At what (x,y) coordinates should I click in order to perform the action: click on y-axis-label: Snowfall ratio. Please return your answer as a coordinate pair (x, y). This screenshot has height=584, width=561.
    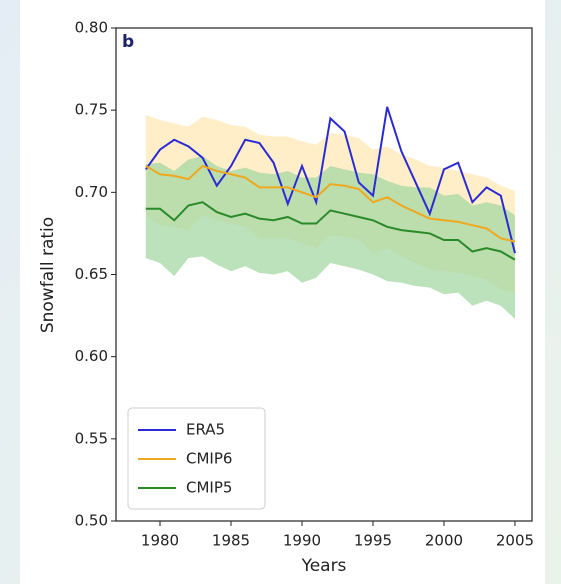
    Looking at the image, I should click on (48, 275).